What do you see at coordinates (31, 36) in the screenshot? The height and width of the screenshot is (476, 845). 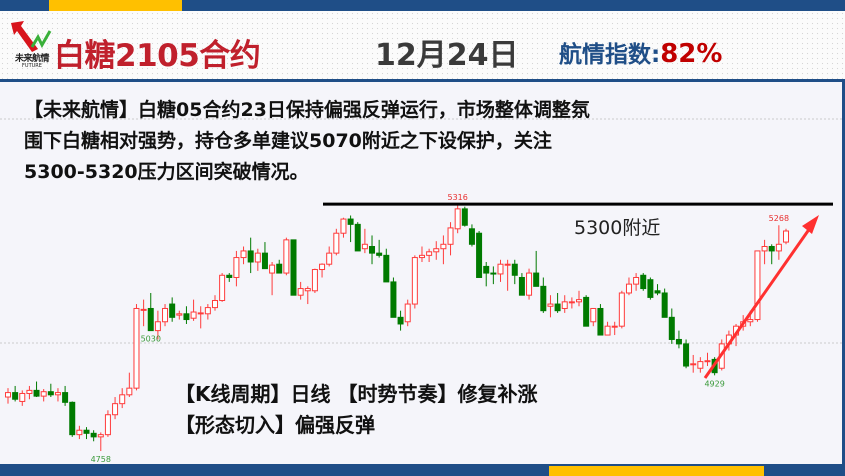 I see `logo-arrow-icon` at bounding box center [31, 36].